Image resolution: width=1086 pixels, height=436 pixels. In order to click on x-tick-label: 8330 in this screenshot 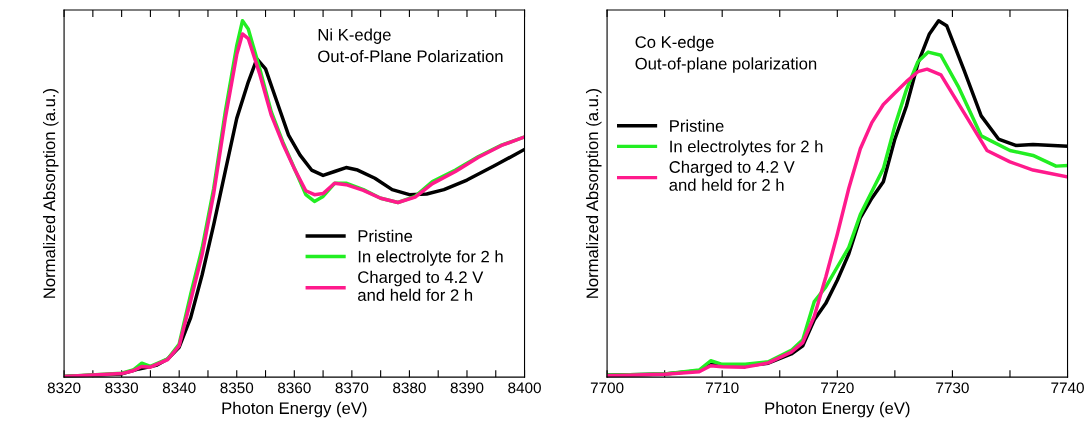, I will do `click(122, 388)`.